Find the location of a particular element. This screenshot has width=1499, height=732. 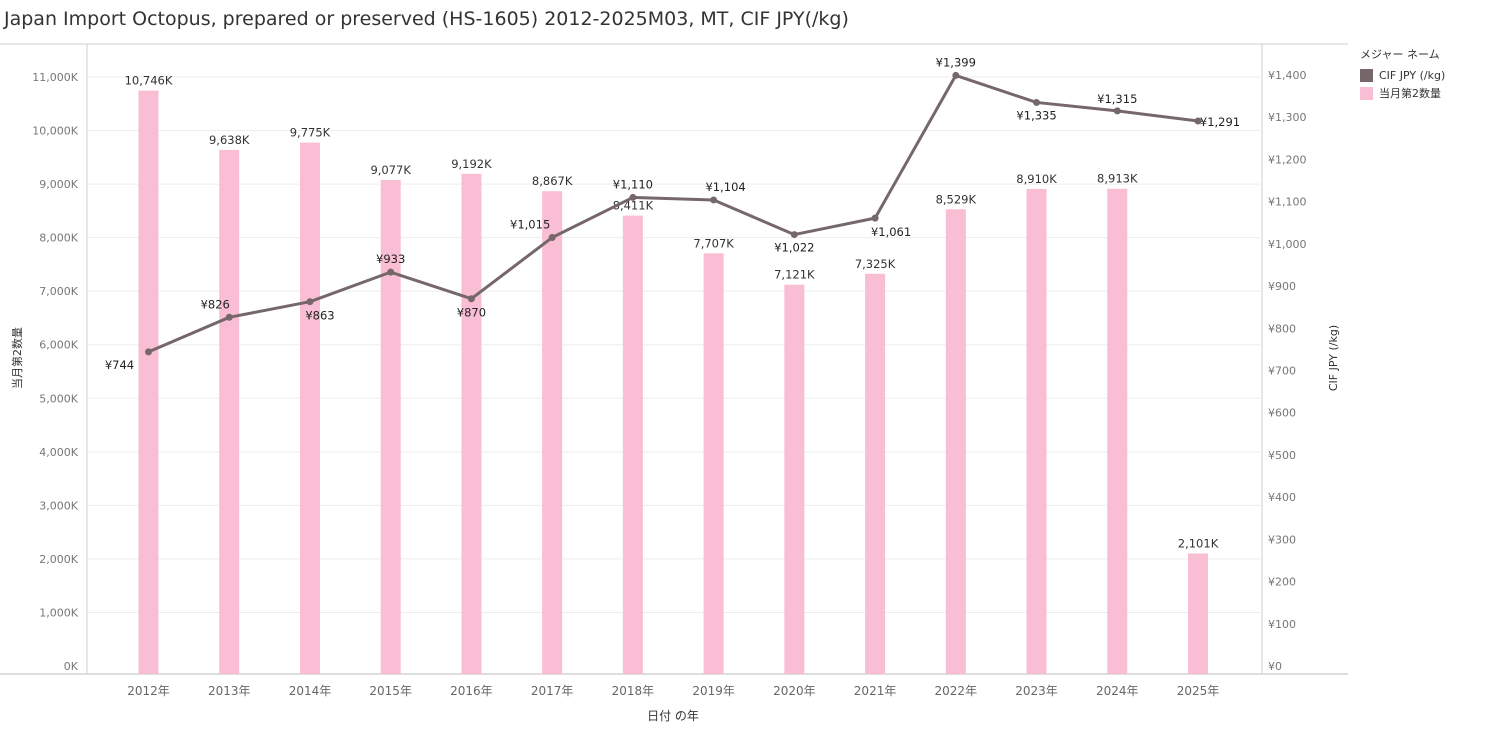

x-tick-label: 2013年 is located at coordinates (229, 691).